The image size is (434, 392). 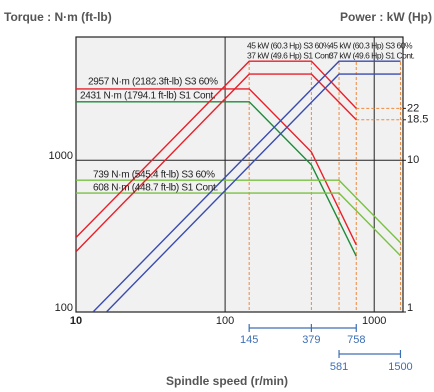 I want to click on annotation: 608 N·m (448.7 ft-lb) S1 Cont., so click(x=155, y=188).